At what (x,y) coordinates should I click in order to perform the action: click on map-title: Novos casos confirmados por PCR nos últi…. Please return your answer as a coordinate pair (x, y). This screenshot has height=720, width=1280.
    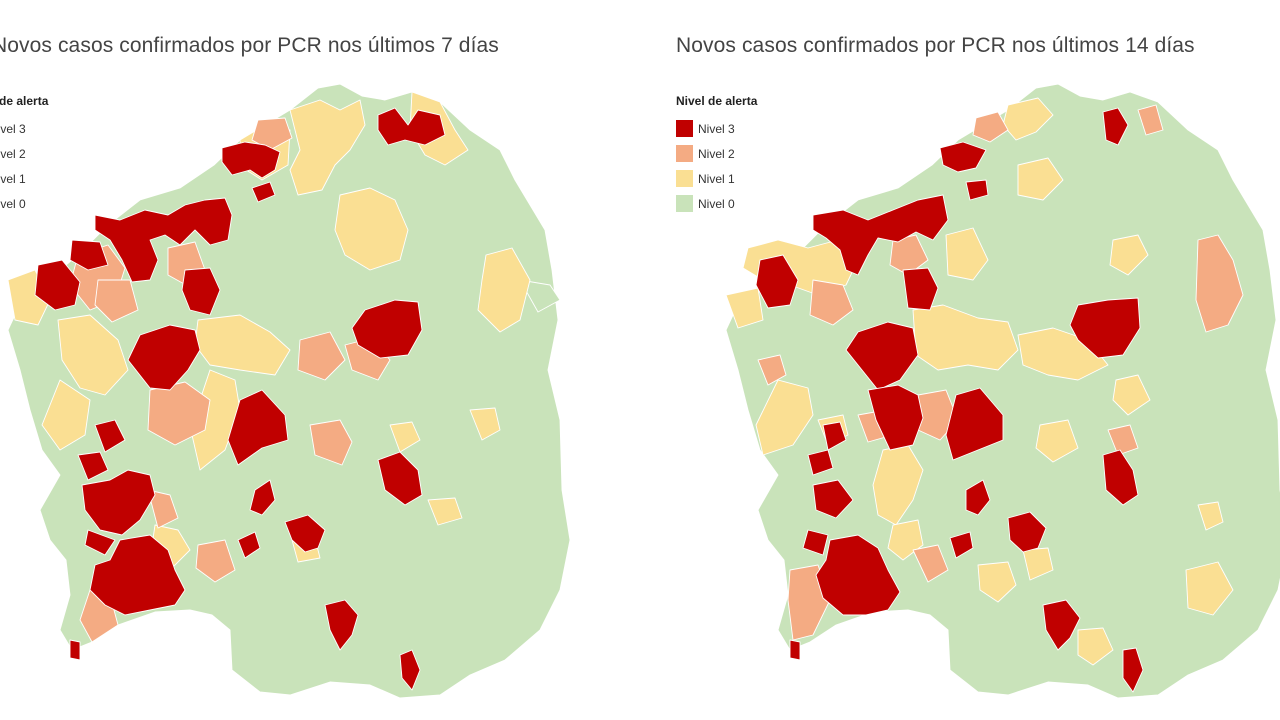
    Looking at the image, I should click on (249, 45).